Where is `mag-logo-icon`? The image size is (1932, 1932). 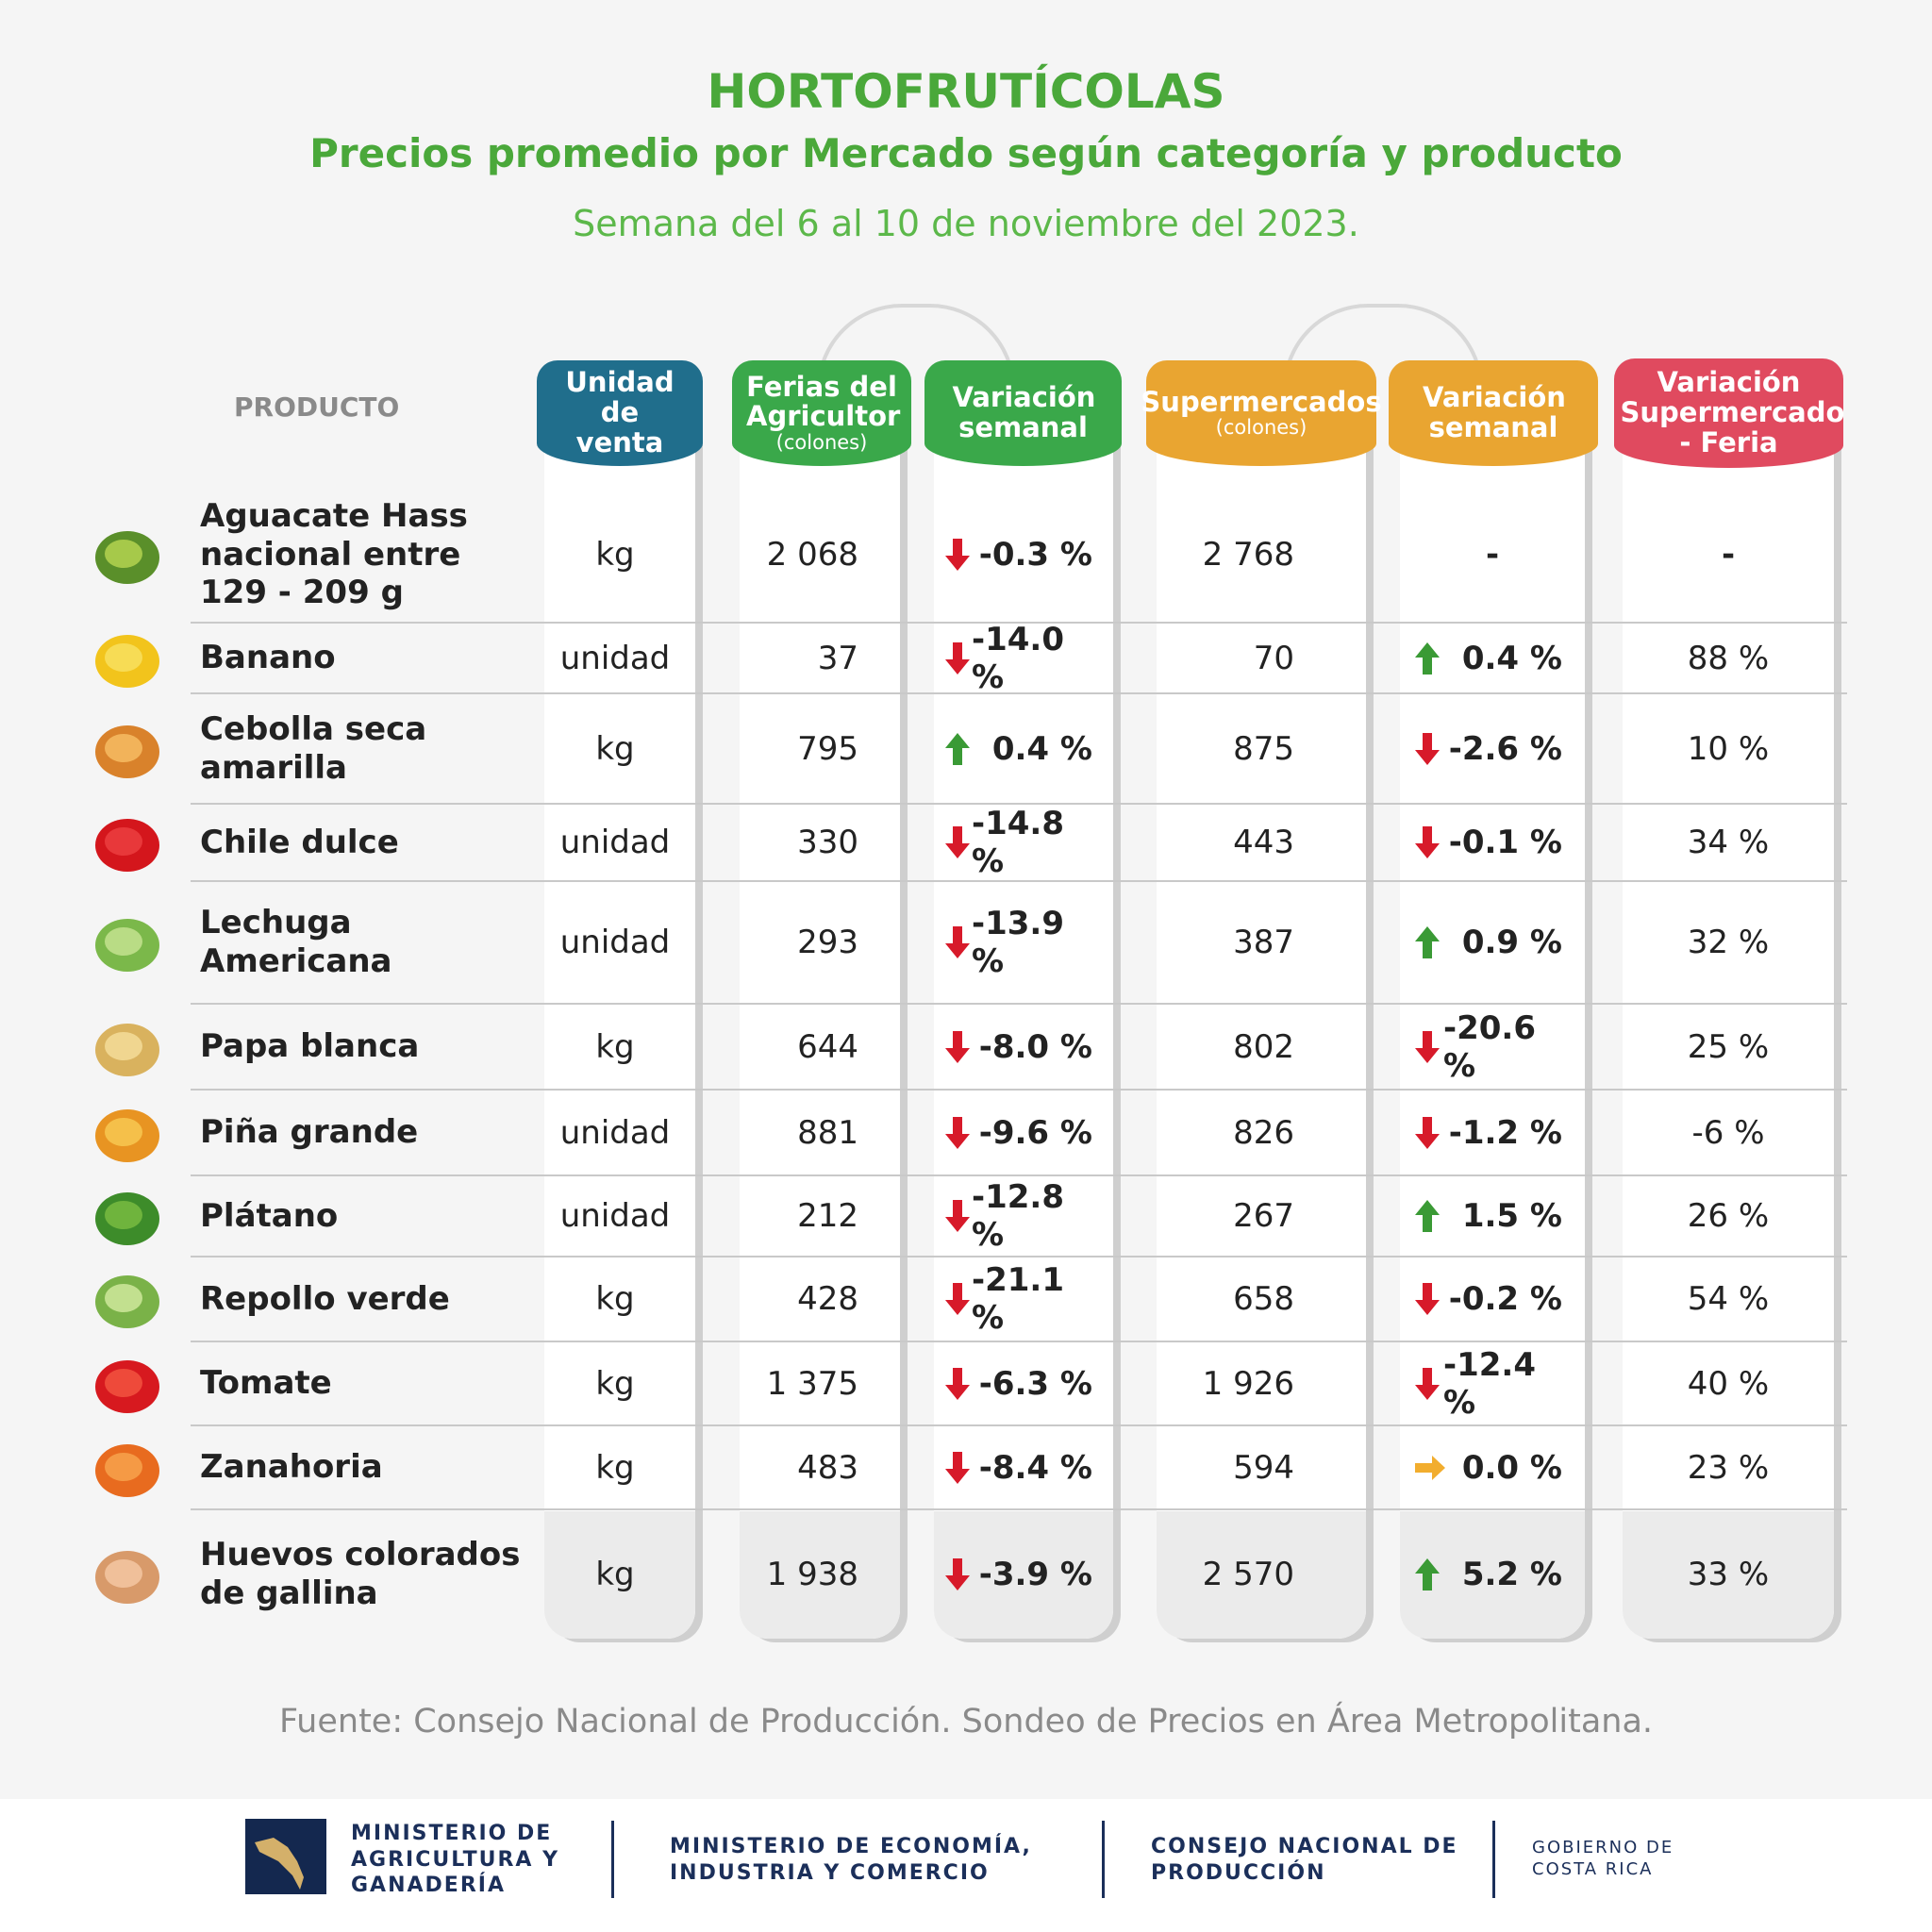
mag-logo-icon is located at coordinates (285, 1856).